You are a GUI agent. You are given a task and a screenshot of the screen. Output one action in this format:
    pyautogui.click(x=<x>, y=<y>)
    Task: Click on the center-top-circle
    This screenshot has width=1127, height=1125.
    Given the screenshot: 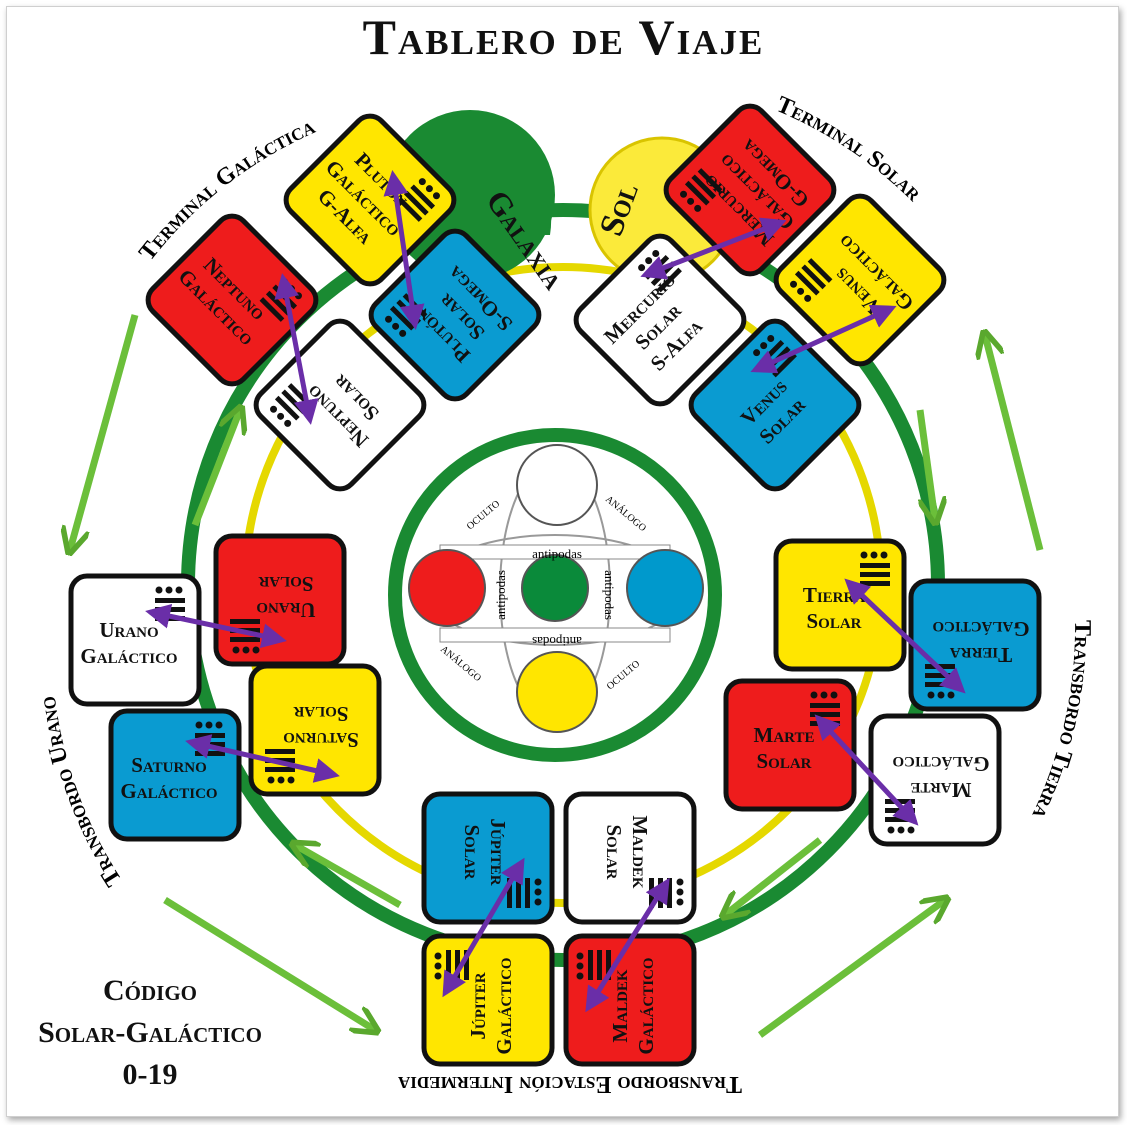 What is the action you would take?
    pyautogui.click(x=557, y=485)
    